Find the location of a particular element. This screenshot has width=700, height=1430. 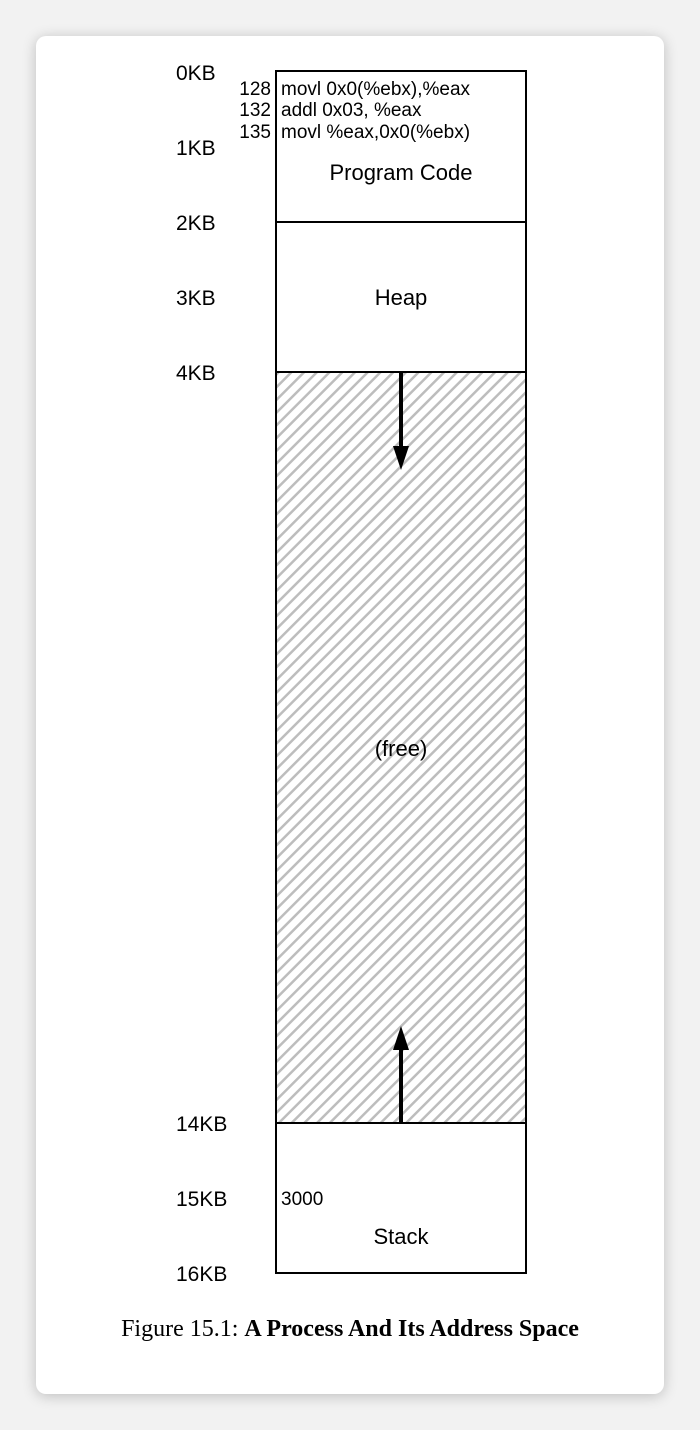

address-label-2kb: 2KB is located at coordinates (196, 223).